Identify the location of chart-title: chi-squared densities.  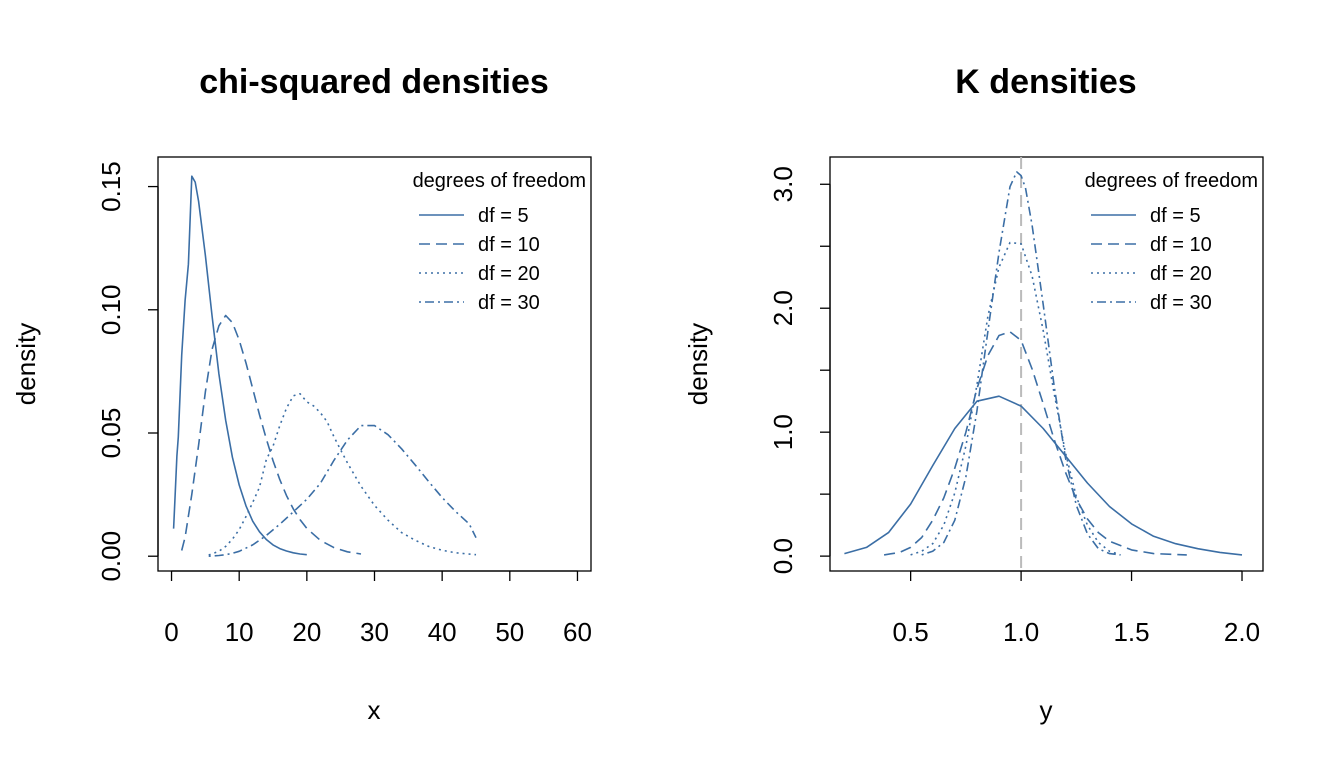
(374, 82).